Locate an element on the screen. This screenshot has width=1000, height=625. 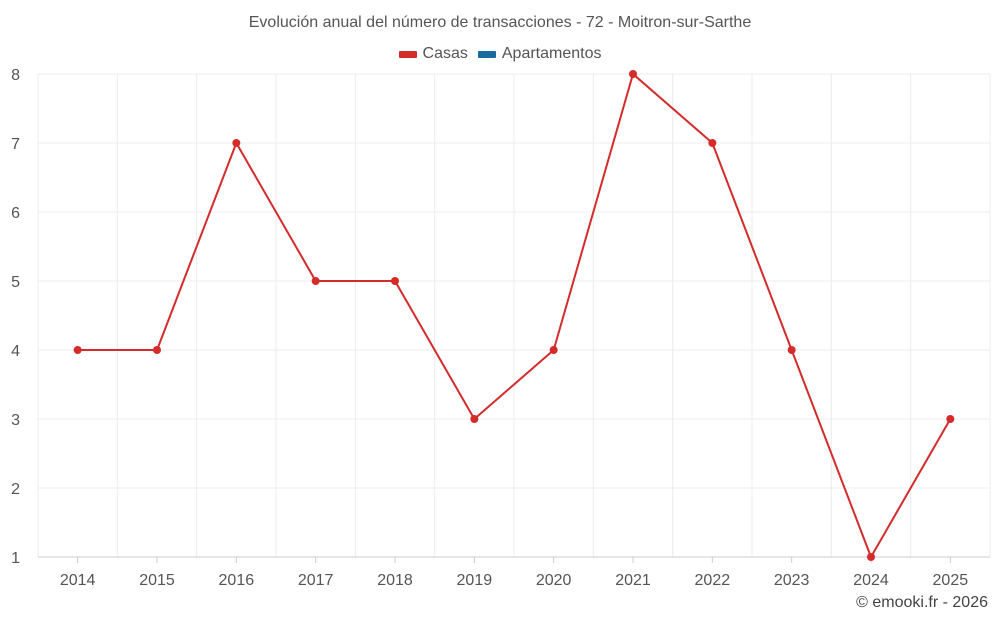
x-tick-label: 2015 is located at coordinates (157, 580).